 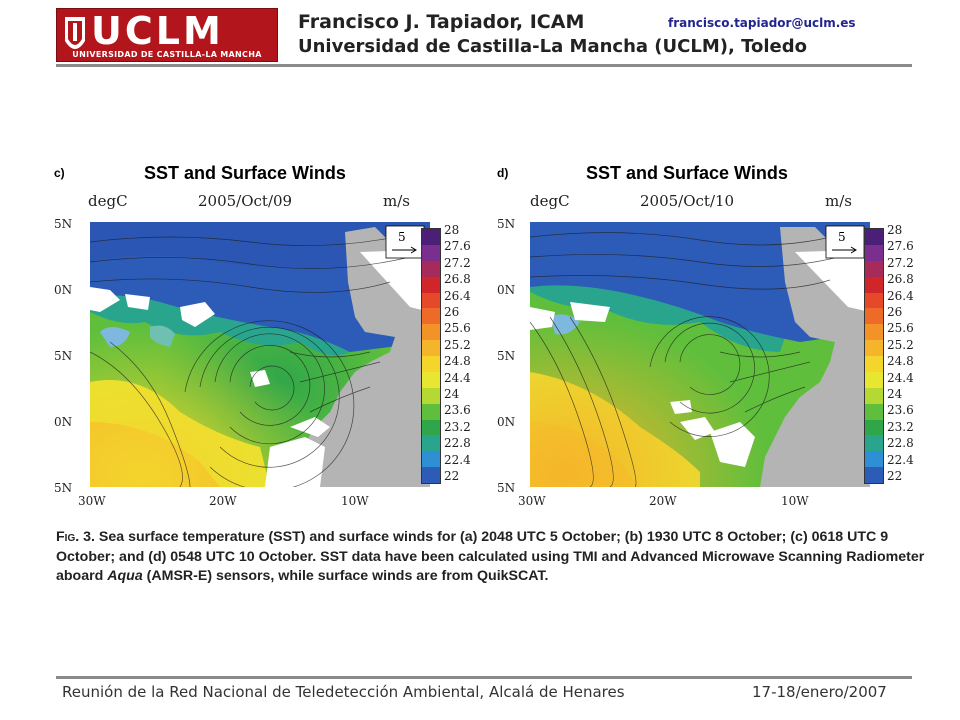 What do you see at coordinates (663, 501) in the screenshot?
I see `lon-label-d-2: 20W` at bounding box center [663, 501].